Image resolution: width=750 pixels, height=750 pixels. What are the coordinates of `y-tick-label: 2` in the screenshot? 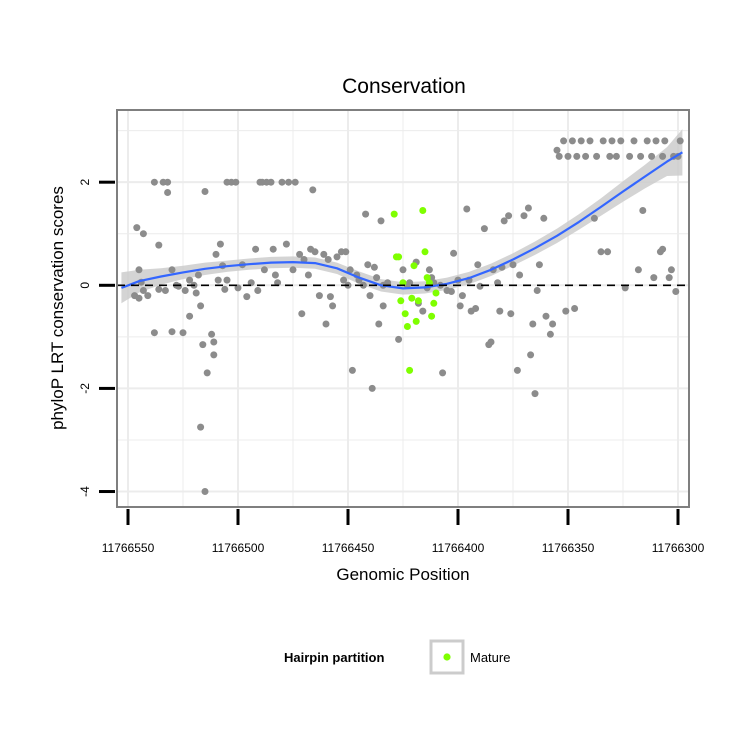 It's located at (85, 182).